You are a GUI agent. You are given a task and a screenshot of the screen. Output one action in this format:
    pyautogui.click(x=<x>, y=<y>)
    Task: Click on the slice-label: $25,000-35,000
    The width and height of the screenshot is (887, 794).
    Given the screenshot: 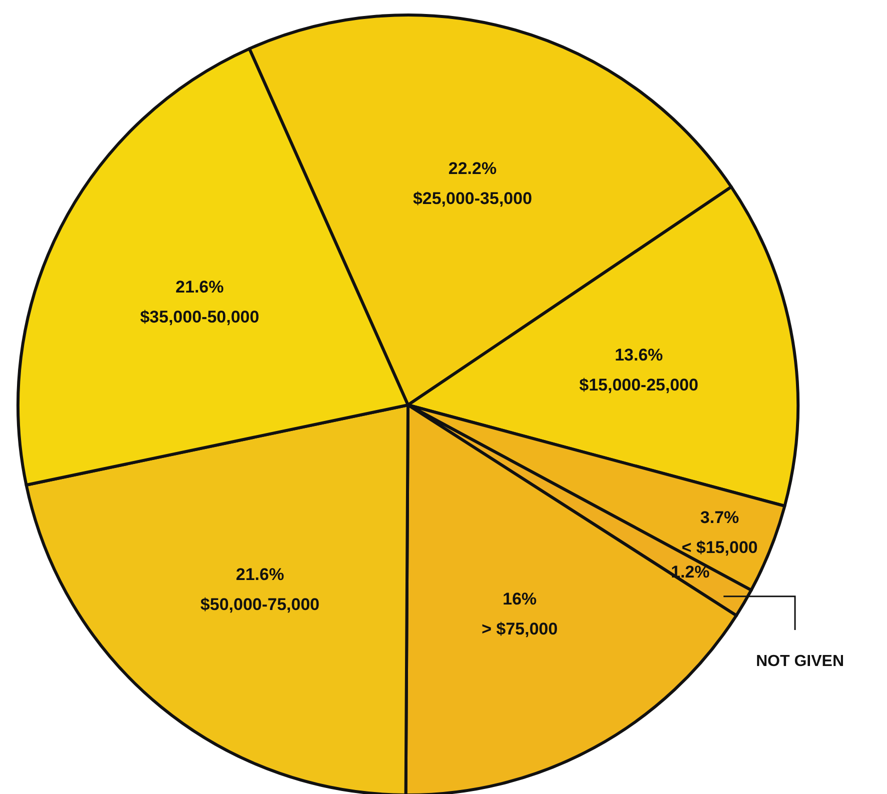 What is the action you would take?
    pyautogui.click(x=472, y=198)
    